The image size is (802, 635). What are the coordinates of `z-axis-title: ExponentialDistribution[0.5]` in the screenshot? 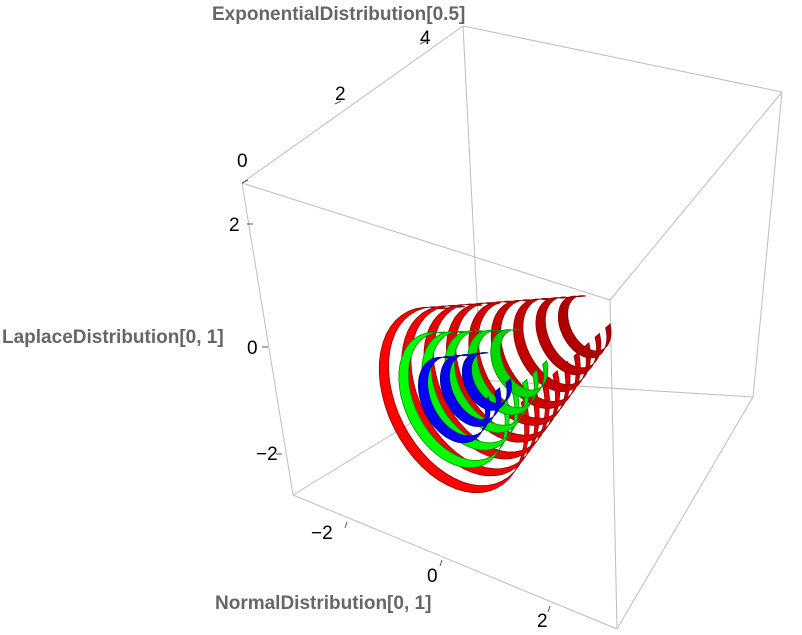 It's located at (338, 14).